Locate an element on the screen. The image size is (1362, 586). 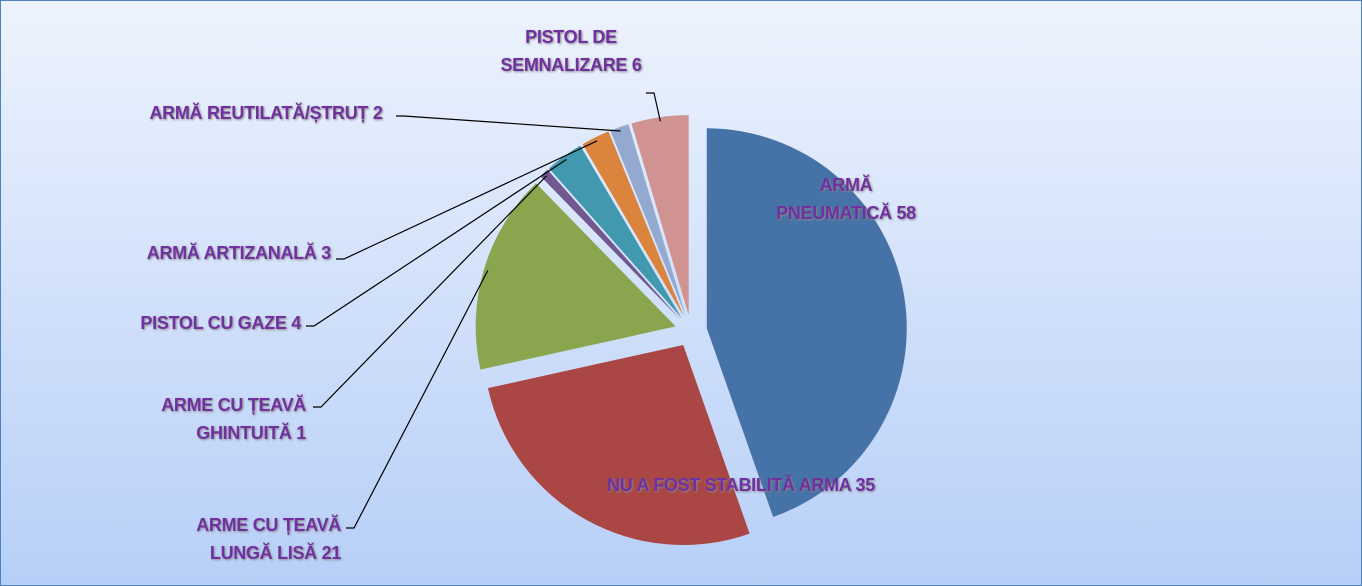
value-label: 21 is located at coordinates (331, 553).